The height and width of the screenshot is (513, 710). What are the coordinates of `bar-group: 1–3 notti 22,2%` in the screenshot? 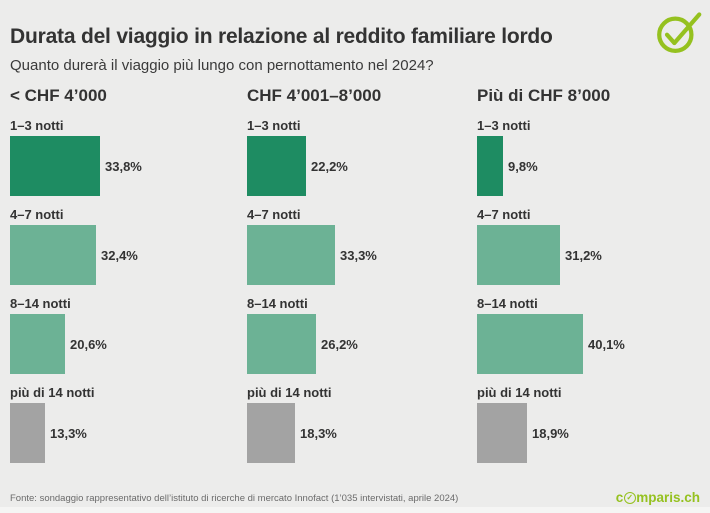 It's located at (361, 157).